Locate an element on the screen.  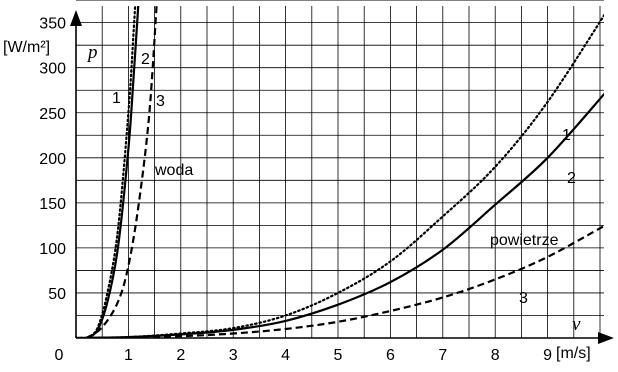
x-tick-label-4: 4 is located at coordinates (285, 355).